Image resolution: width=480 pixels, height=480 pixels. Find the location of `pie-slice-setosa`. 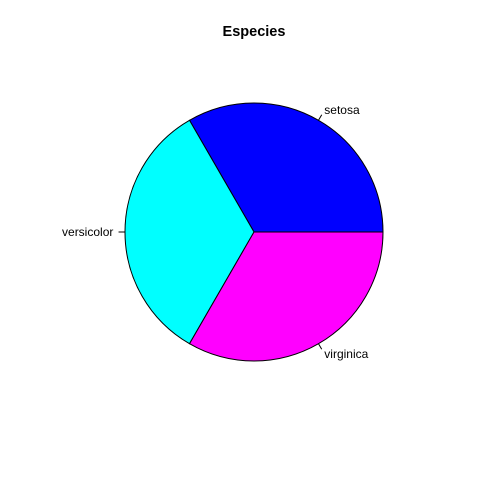

pie-slice-setosa is located at coordinates (286, 167).